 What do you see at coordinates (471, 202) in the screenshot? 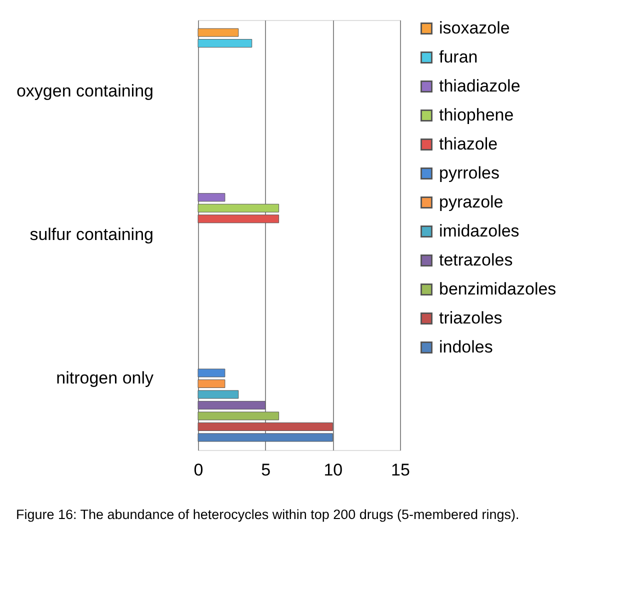
I see `legend-label: pyrazole` at bounding box center [471, 202].